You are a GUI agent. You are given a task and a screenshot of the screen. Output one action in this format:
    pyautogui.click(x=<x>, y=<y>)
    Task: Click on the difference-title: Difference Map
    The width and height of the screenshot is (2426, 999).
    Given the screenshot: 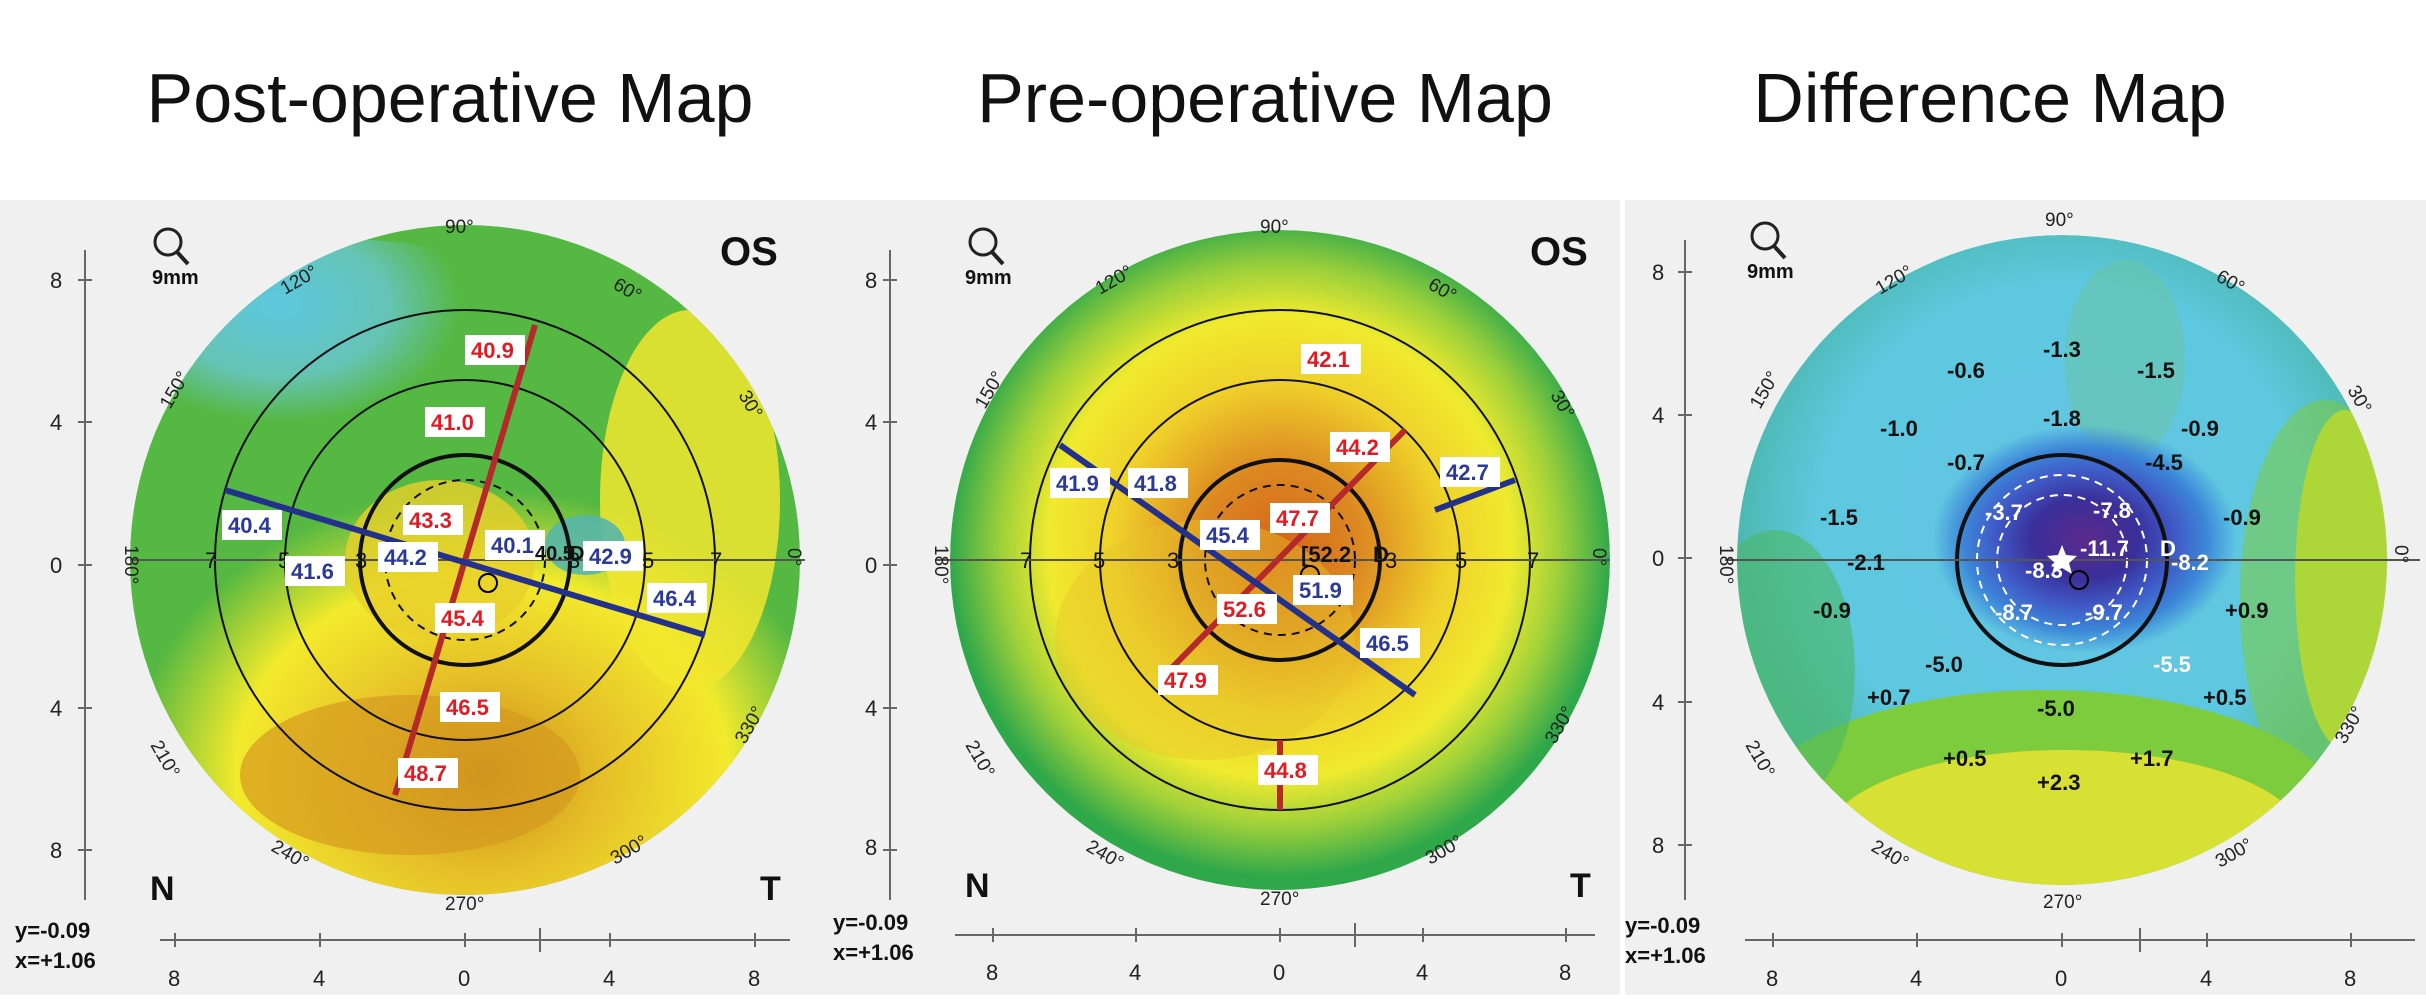 What is the action you would take?
    pyautogui.click(x=1990, y=98)
    